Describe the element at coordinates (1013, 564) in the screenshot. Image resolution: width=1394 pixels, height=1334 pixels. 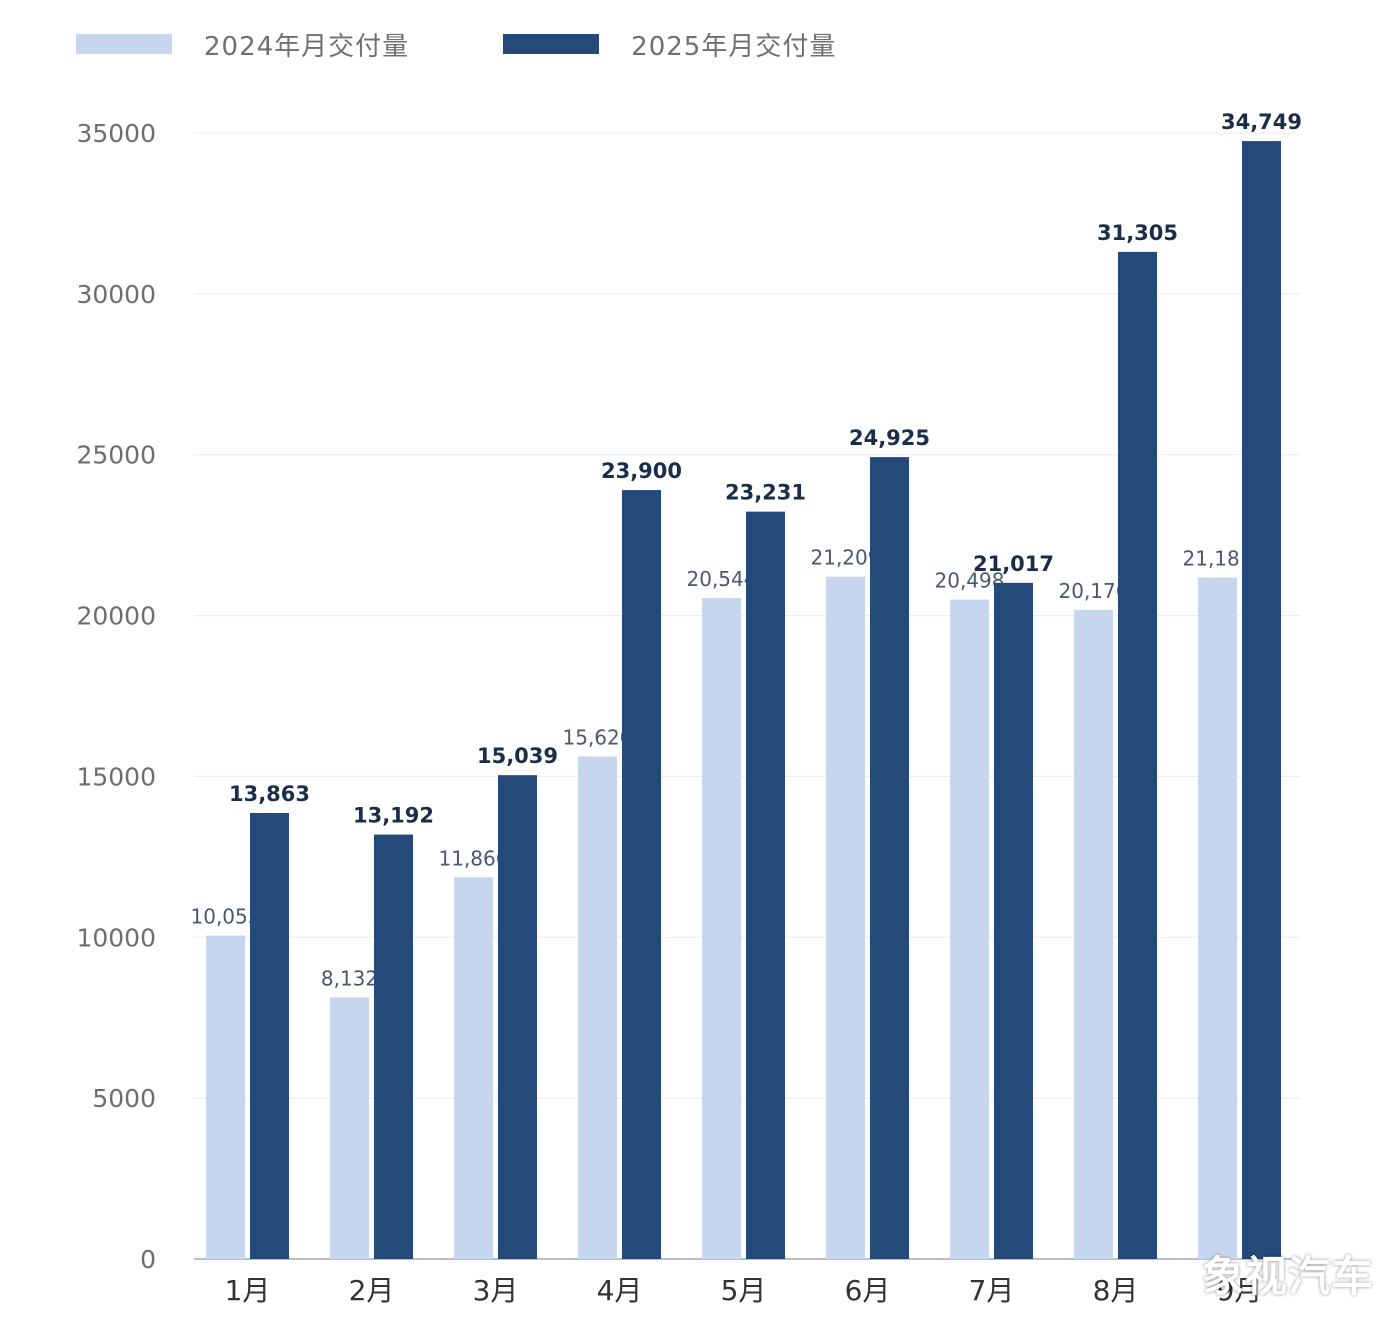
I see `data-label-2025: 21,017` at that location.